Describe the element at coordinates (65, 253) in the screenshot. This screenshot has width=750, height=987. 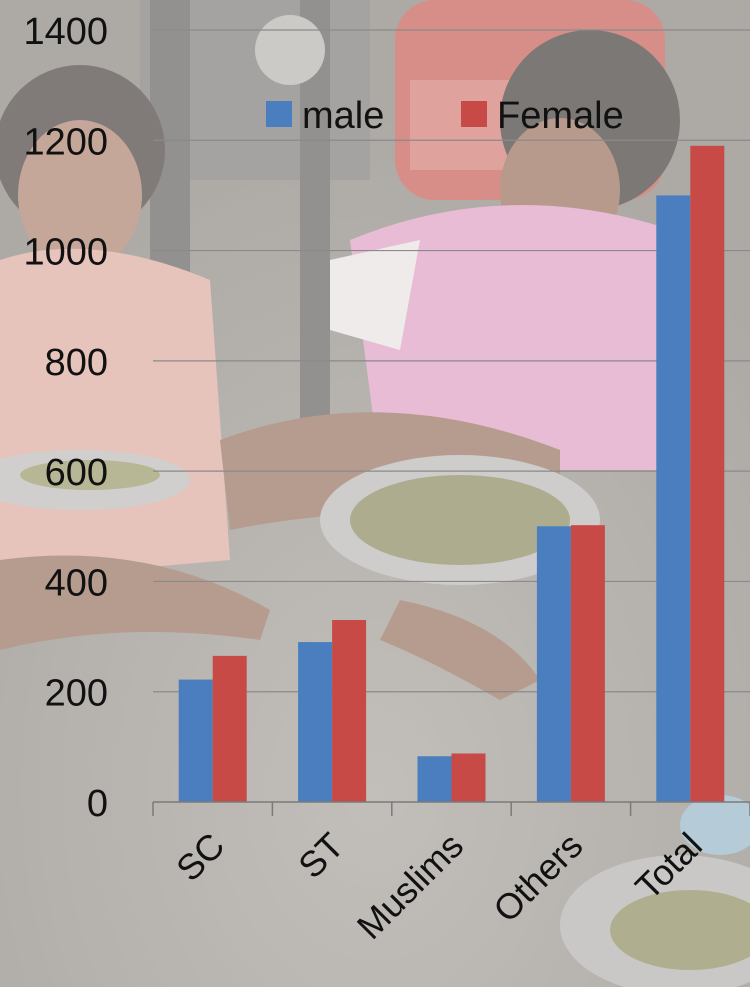
I see `y-tick-label: 1000` at that location.